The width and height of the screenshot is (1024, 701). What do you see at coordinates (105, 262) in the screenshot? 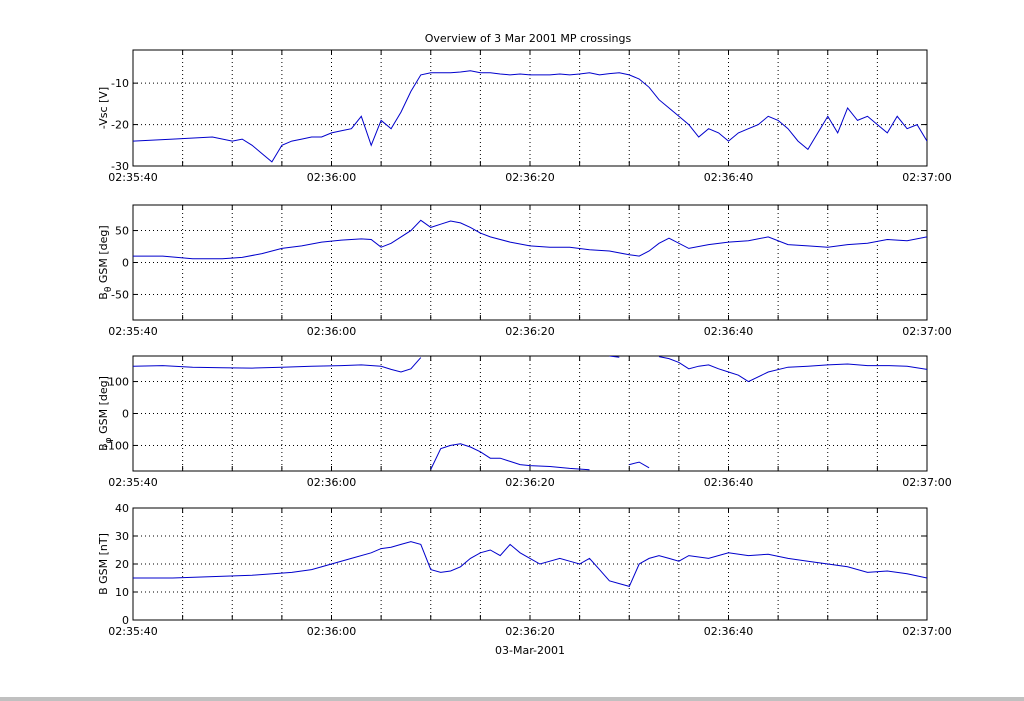
I see `y-axis-label: Bθ GSM [deg]` at bounding box center [105, 262].